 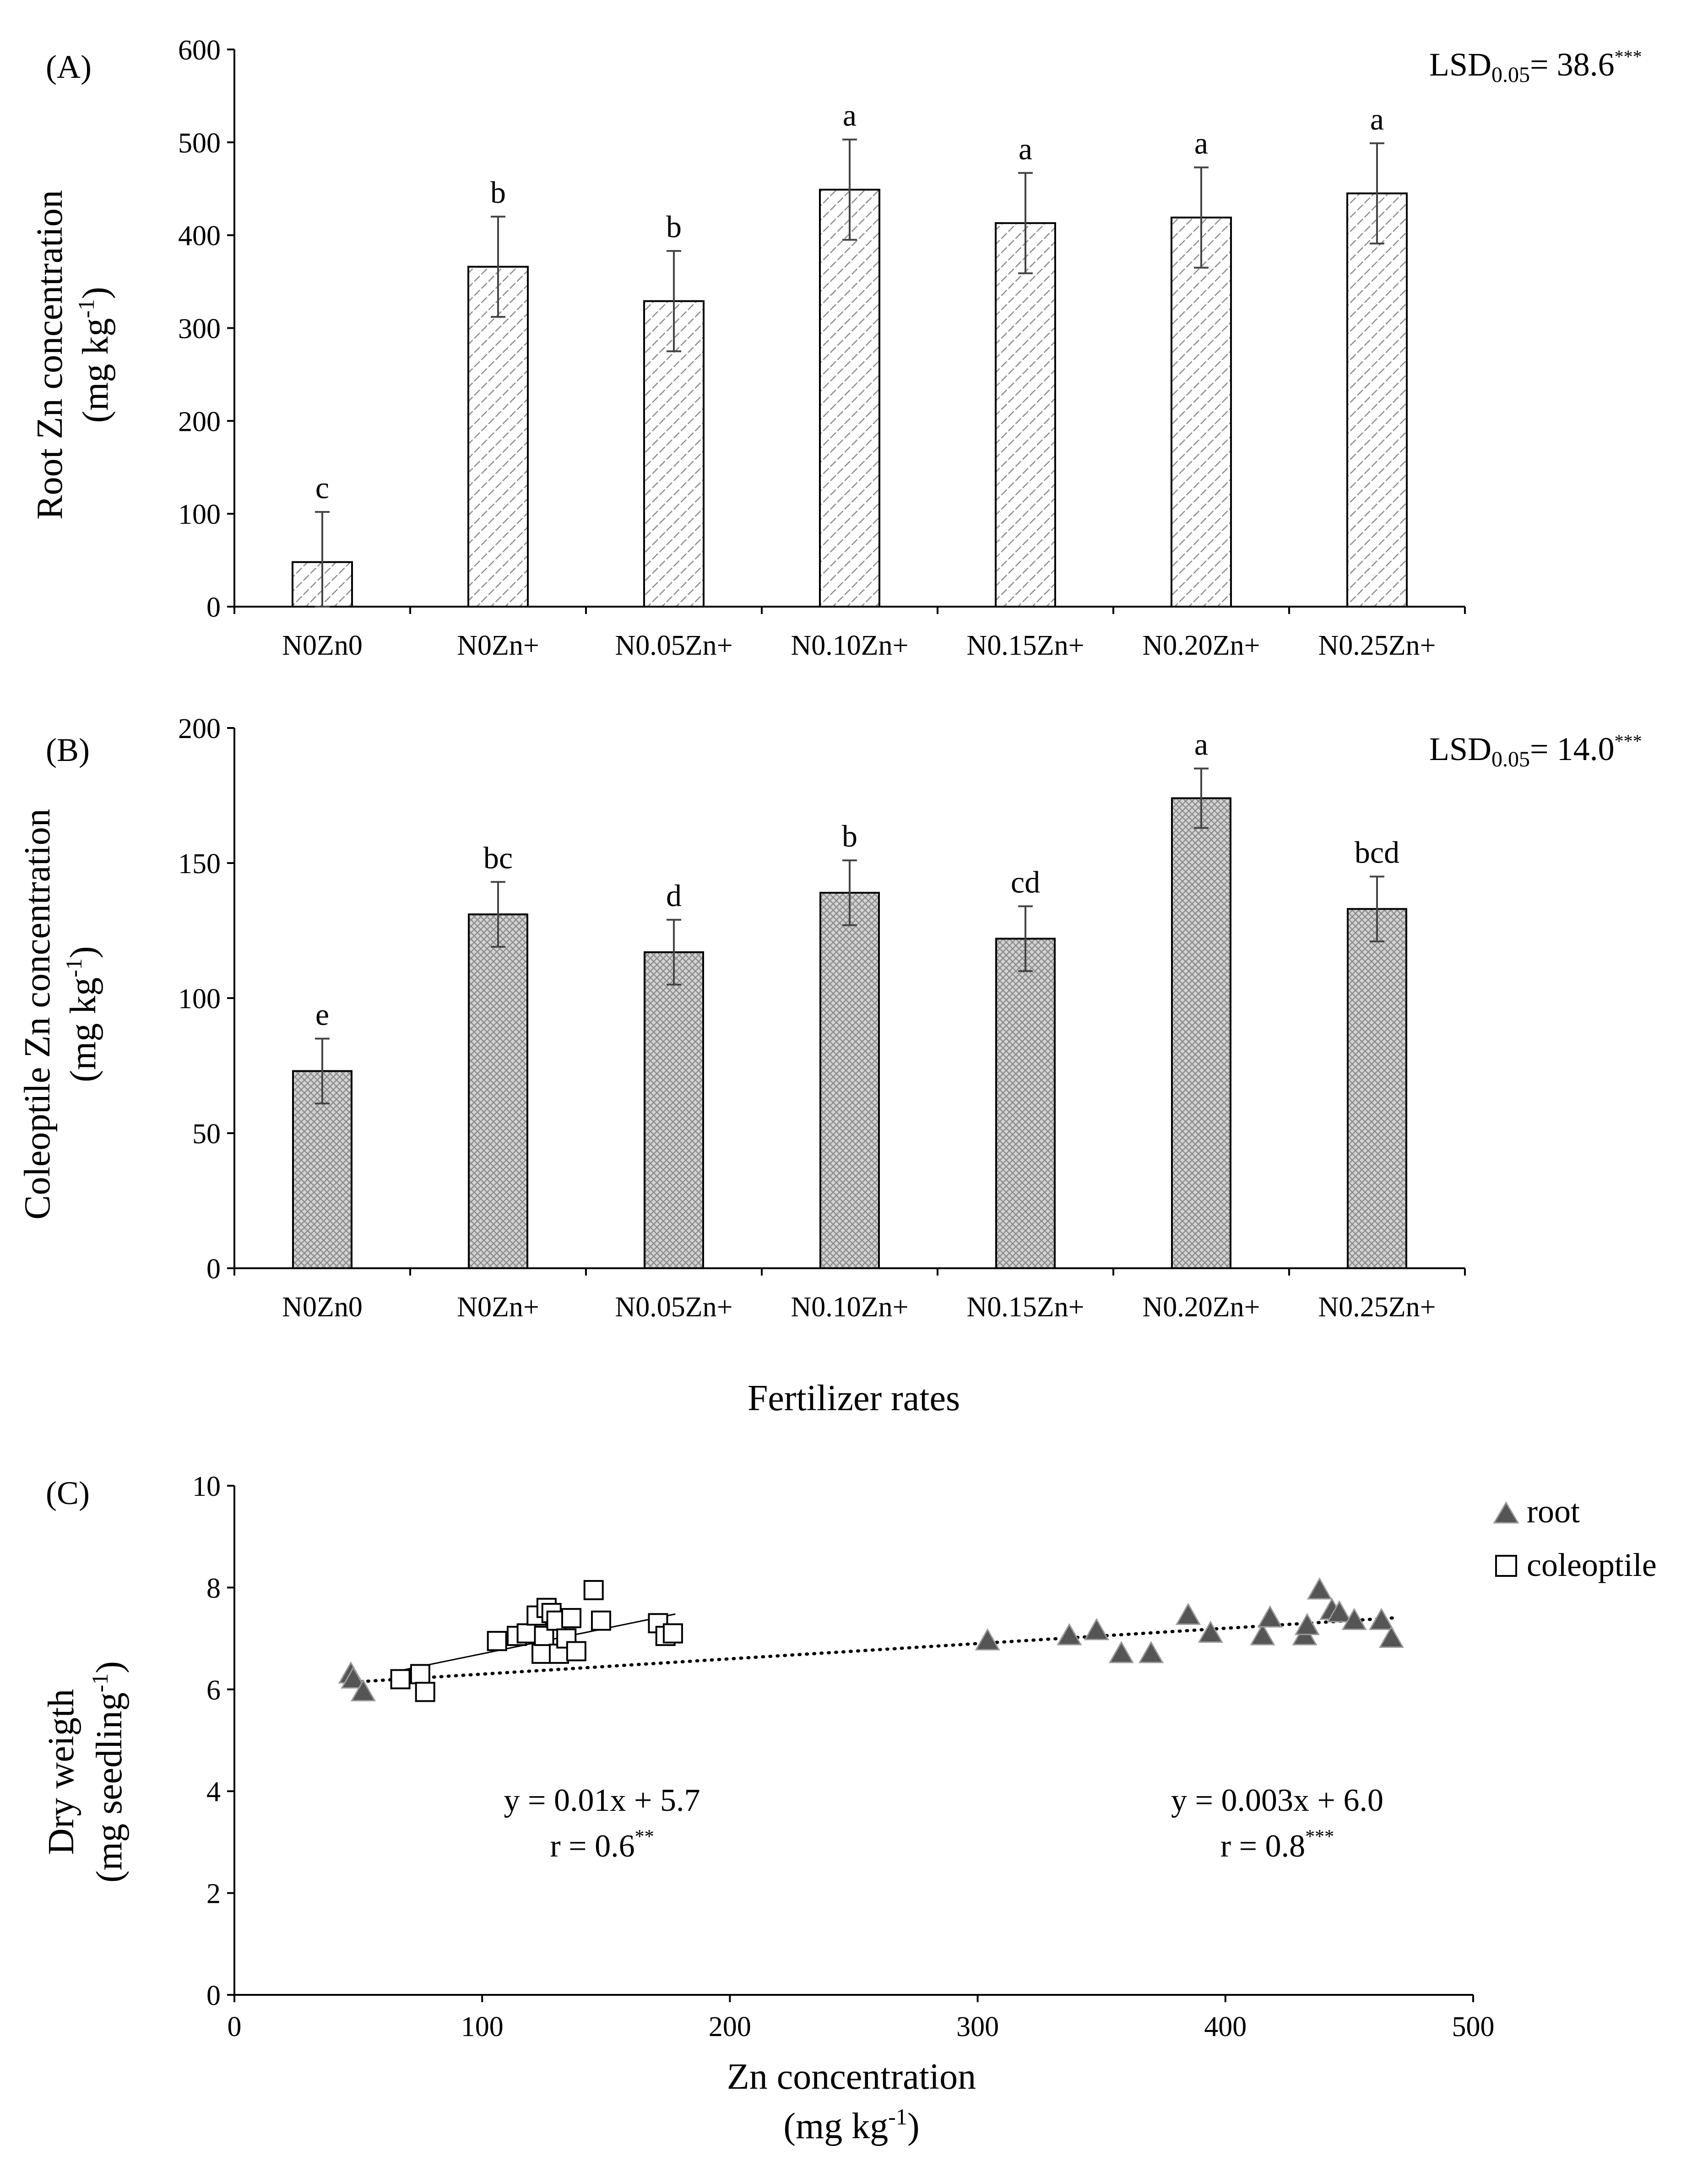 I want to click on y-tick-label: 50, so click(x=206, y=1134).